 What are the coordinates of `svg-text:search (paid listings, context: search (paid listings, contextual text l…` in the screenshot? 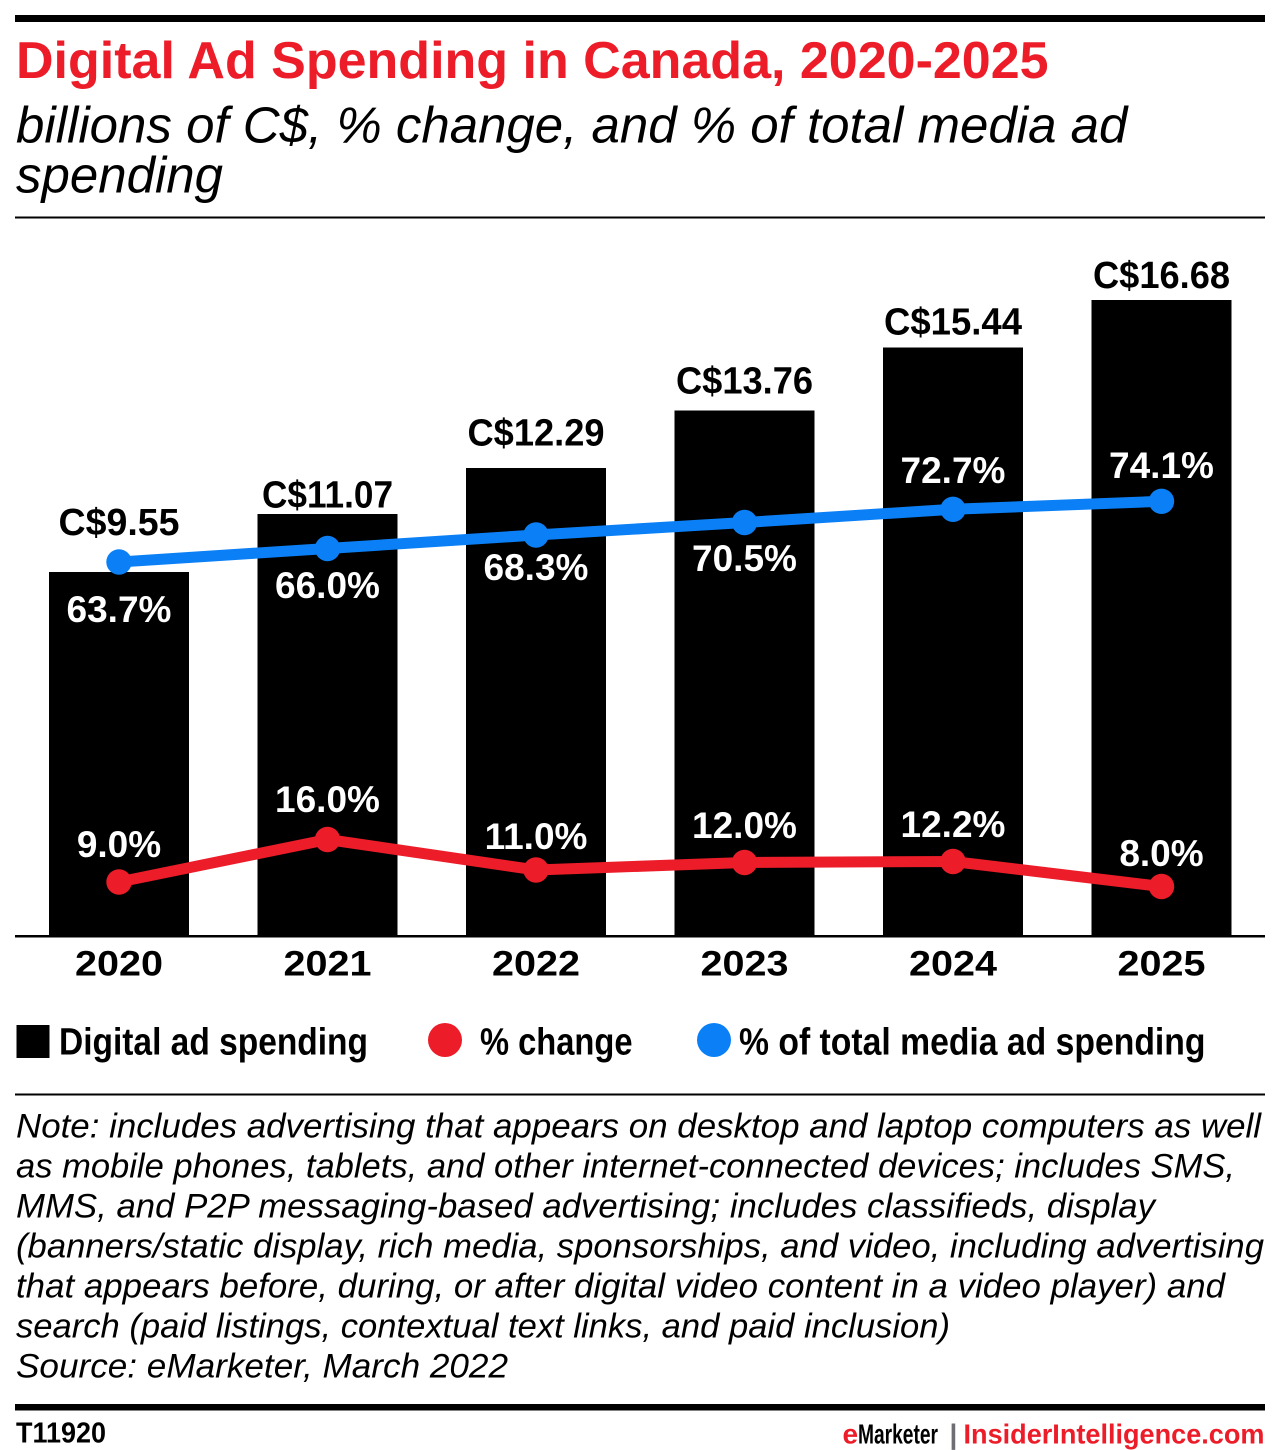 It's located at (483, 1327).